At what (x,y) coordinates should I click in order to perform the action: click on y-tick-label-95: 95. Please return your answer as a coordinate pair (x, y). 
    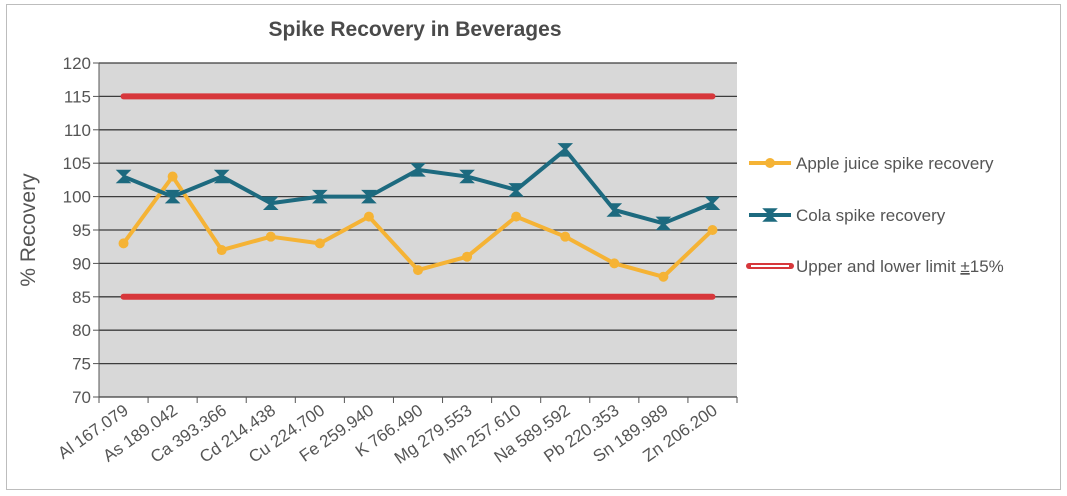
    Looking at the image, I should click on (81, 230).